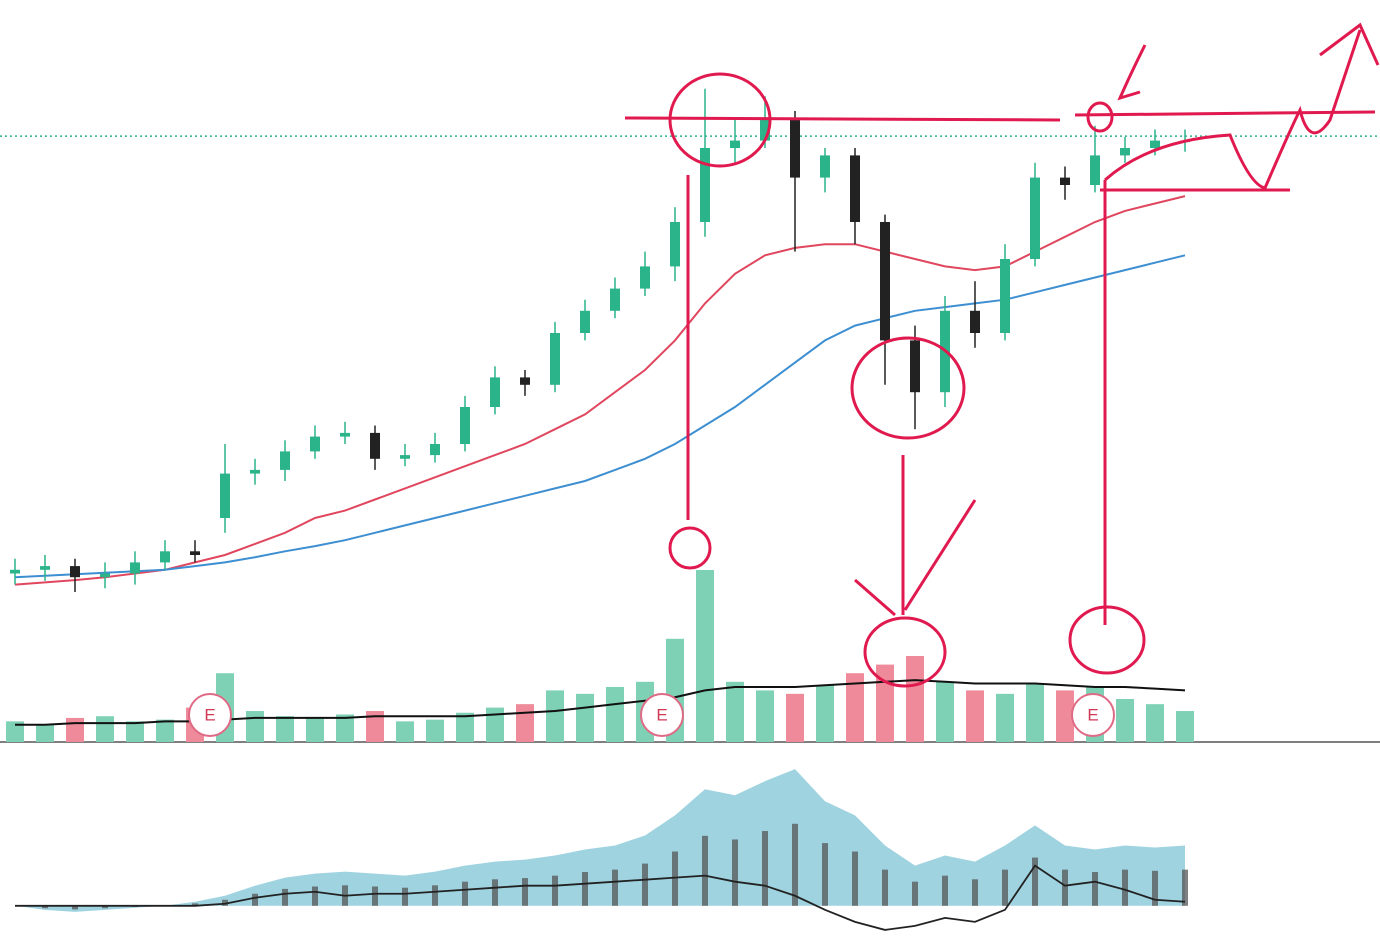 The image size is (1380, 946). What do you see at coordinates (1242, 106) in the screenshot?
I see `annotation-path` at bounding box center [1242, 106].